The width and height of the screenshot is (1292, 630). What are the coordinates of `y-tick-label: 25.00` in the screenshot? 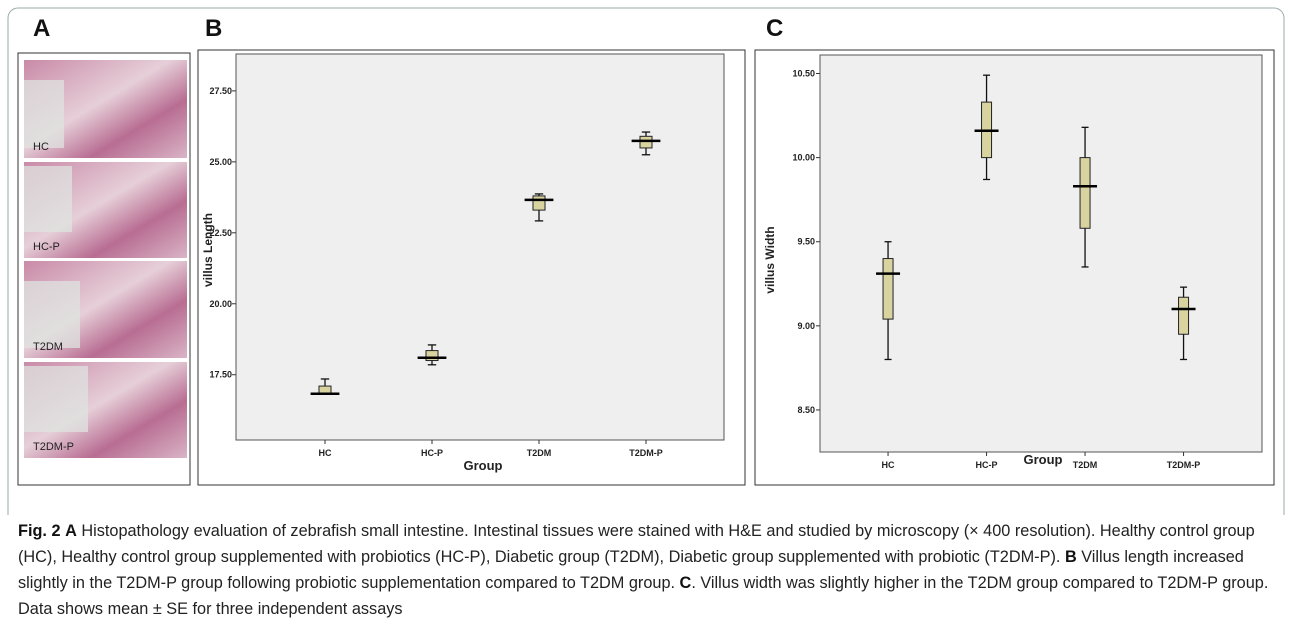 It's located at (220, 162).